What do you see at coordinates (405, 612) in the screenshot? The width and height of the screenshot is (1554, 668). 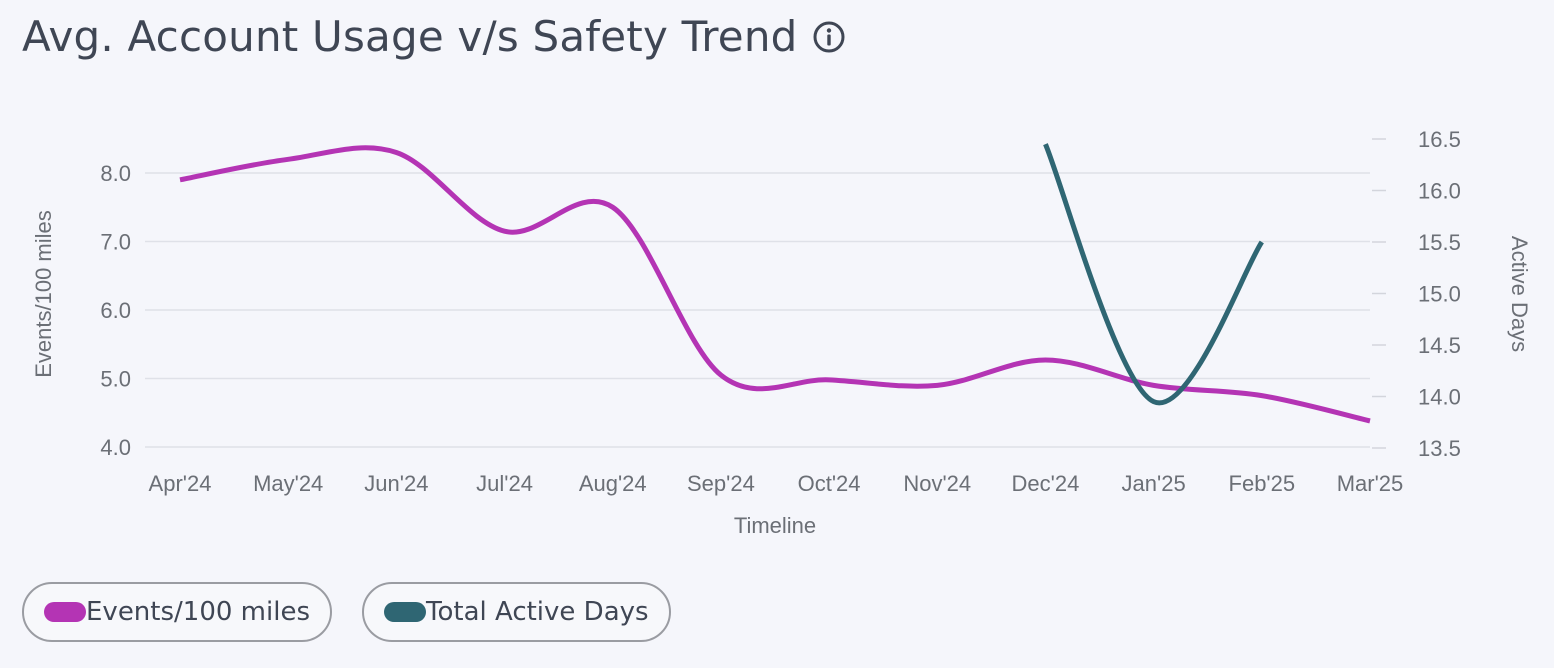 I see `legend-swatch-active-days` at bounding box center [405, 612].